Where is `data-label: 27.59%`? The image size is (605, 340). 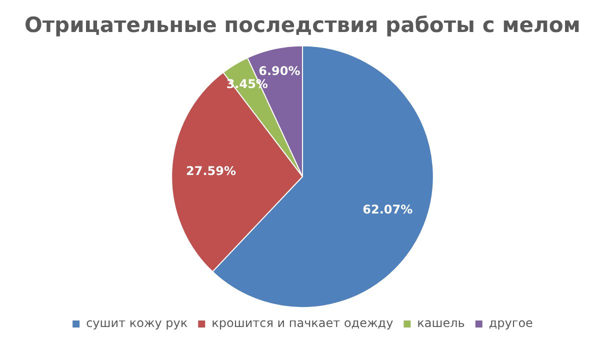 data-label: 27.59% is located at coordinates (211, 171).